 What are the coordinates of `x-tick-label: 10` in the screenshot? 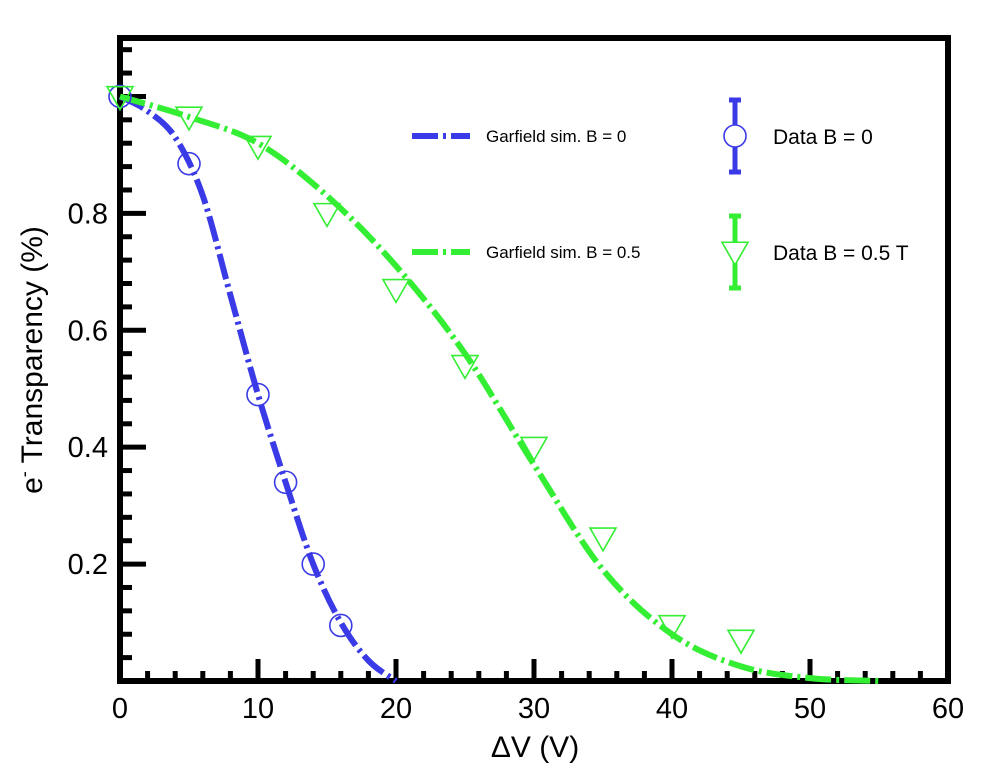 It's located at (258, 709).